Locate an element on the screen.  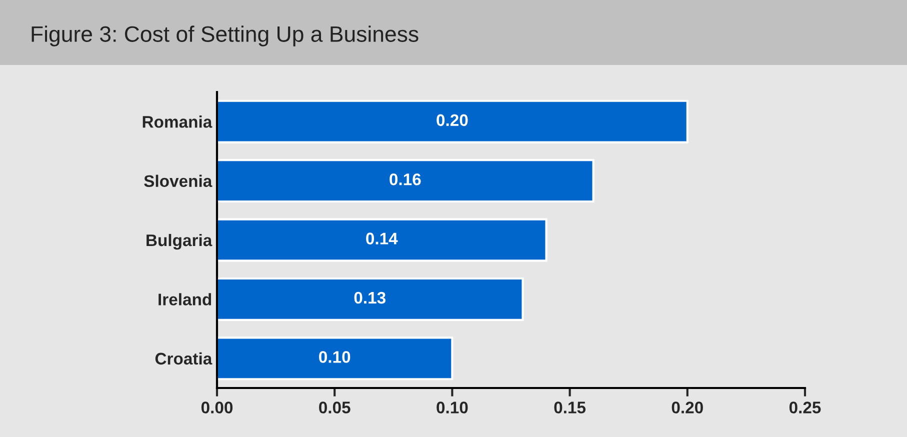
y-tick-label: Ireland is located at coordinates (185, 299).